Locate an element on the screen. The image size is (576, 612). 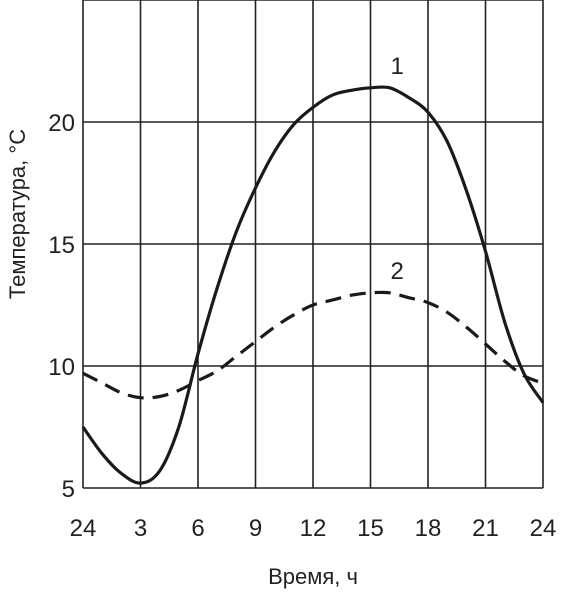
x-axis-title: Время, ч is located at coordinates (313, 576).